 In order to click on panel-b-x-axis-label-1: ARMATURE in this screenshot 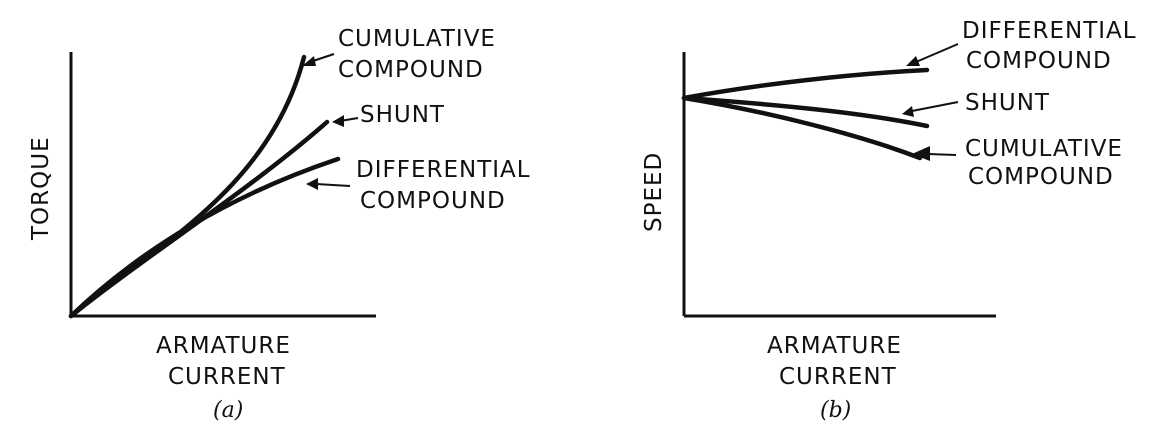, I will do `click(834, 346)`.